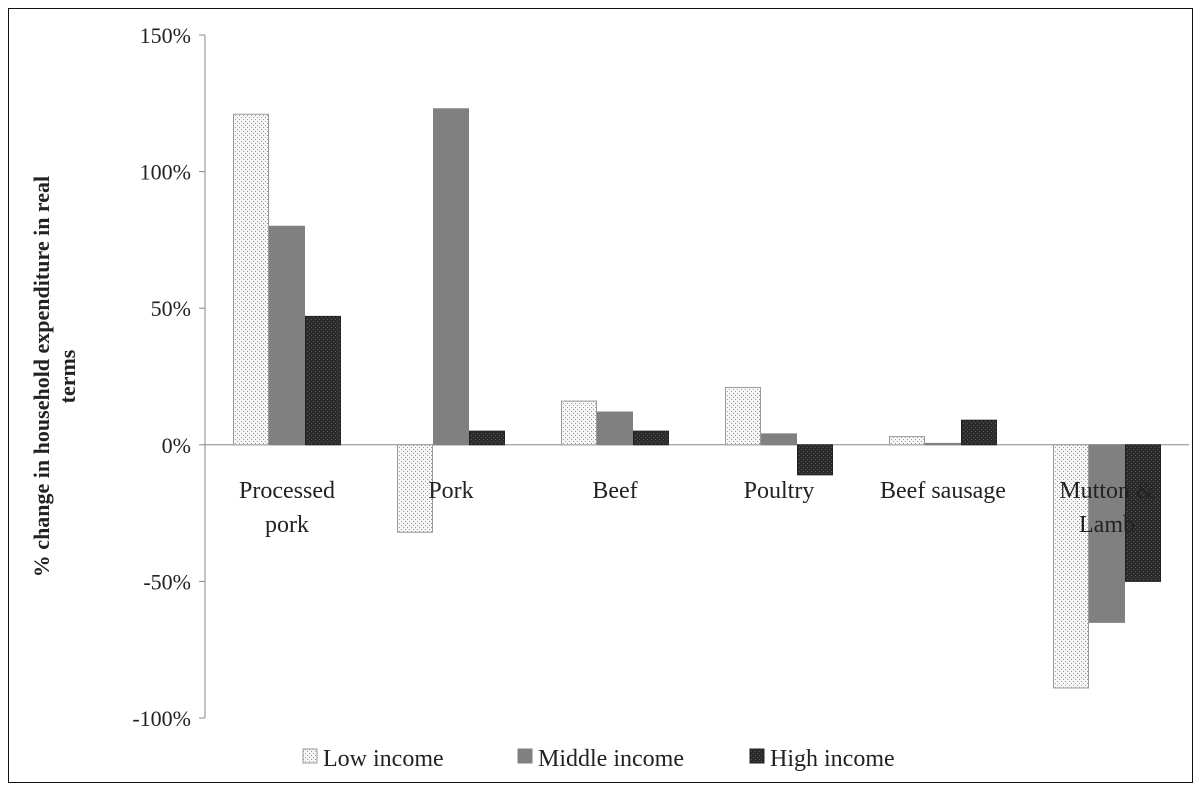 The image size is (1201, 791). Describe the element at coordinates (287, 525) in the screenshot. I see `category-label: pork` at that location.